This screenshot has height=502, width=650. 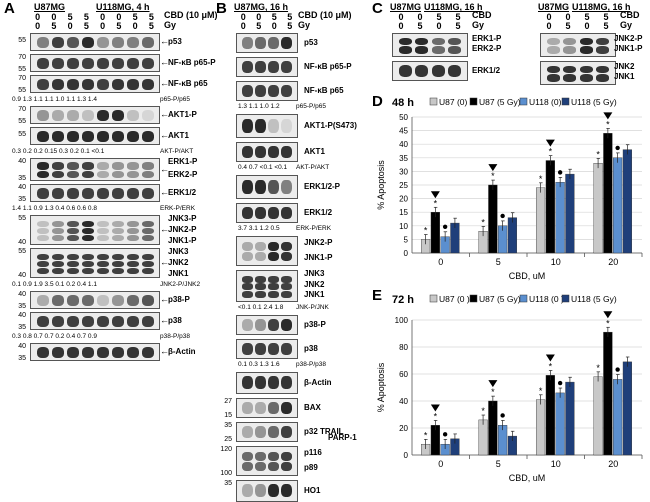 What do you see at coordinates (315, 324) in the screenshot?
I see `panel-b-label-p38p: p38-P` at bounding box center [315, 324].